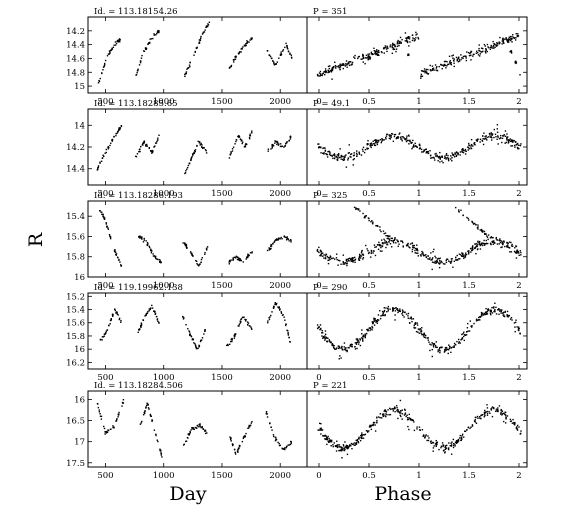  I want to click on y-tick-label: 17.5, so click(75, 464).